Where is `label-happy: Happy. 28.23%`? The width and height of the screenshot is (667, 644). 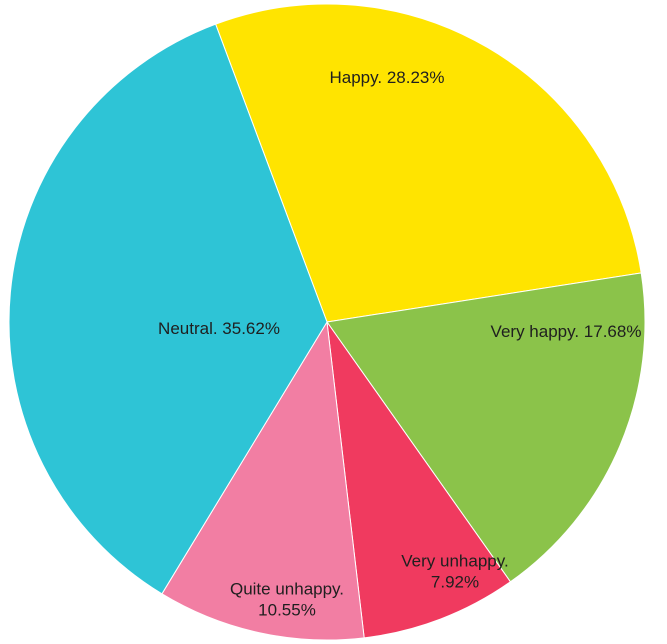
label-happy: Happy. 28.23% is located at coordinates (387, 77).